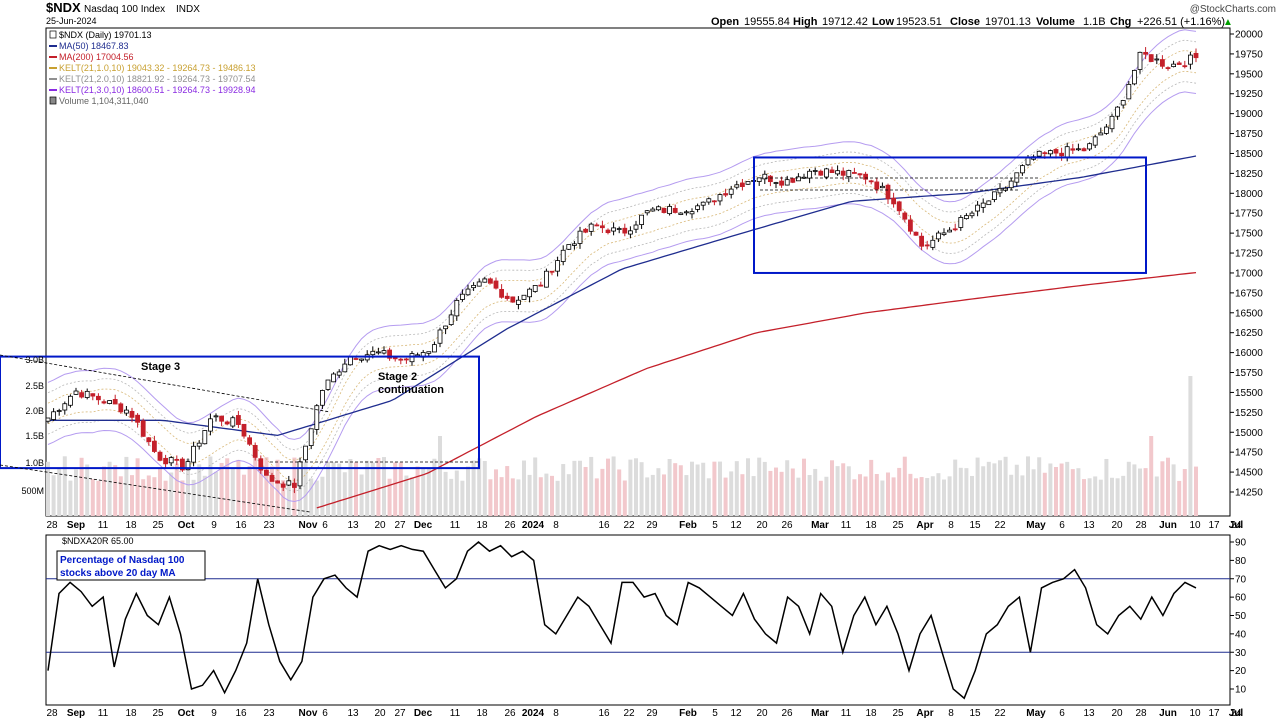 Image resolution: width=1280 pixels, height=720 pixels. What do you see at coordinates (400, 713) in the screenshot?
I see `date-tick-label: 27` at bounding box center [400, 713].